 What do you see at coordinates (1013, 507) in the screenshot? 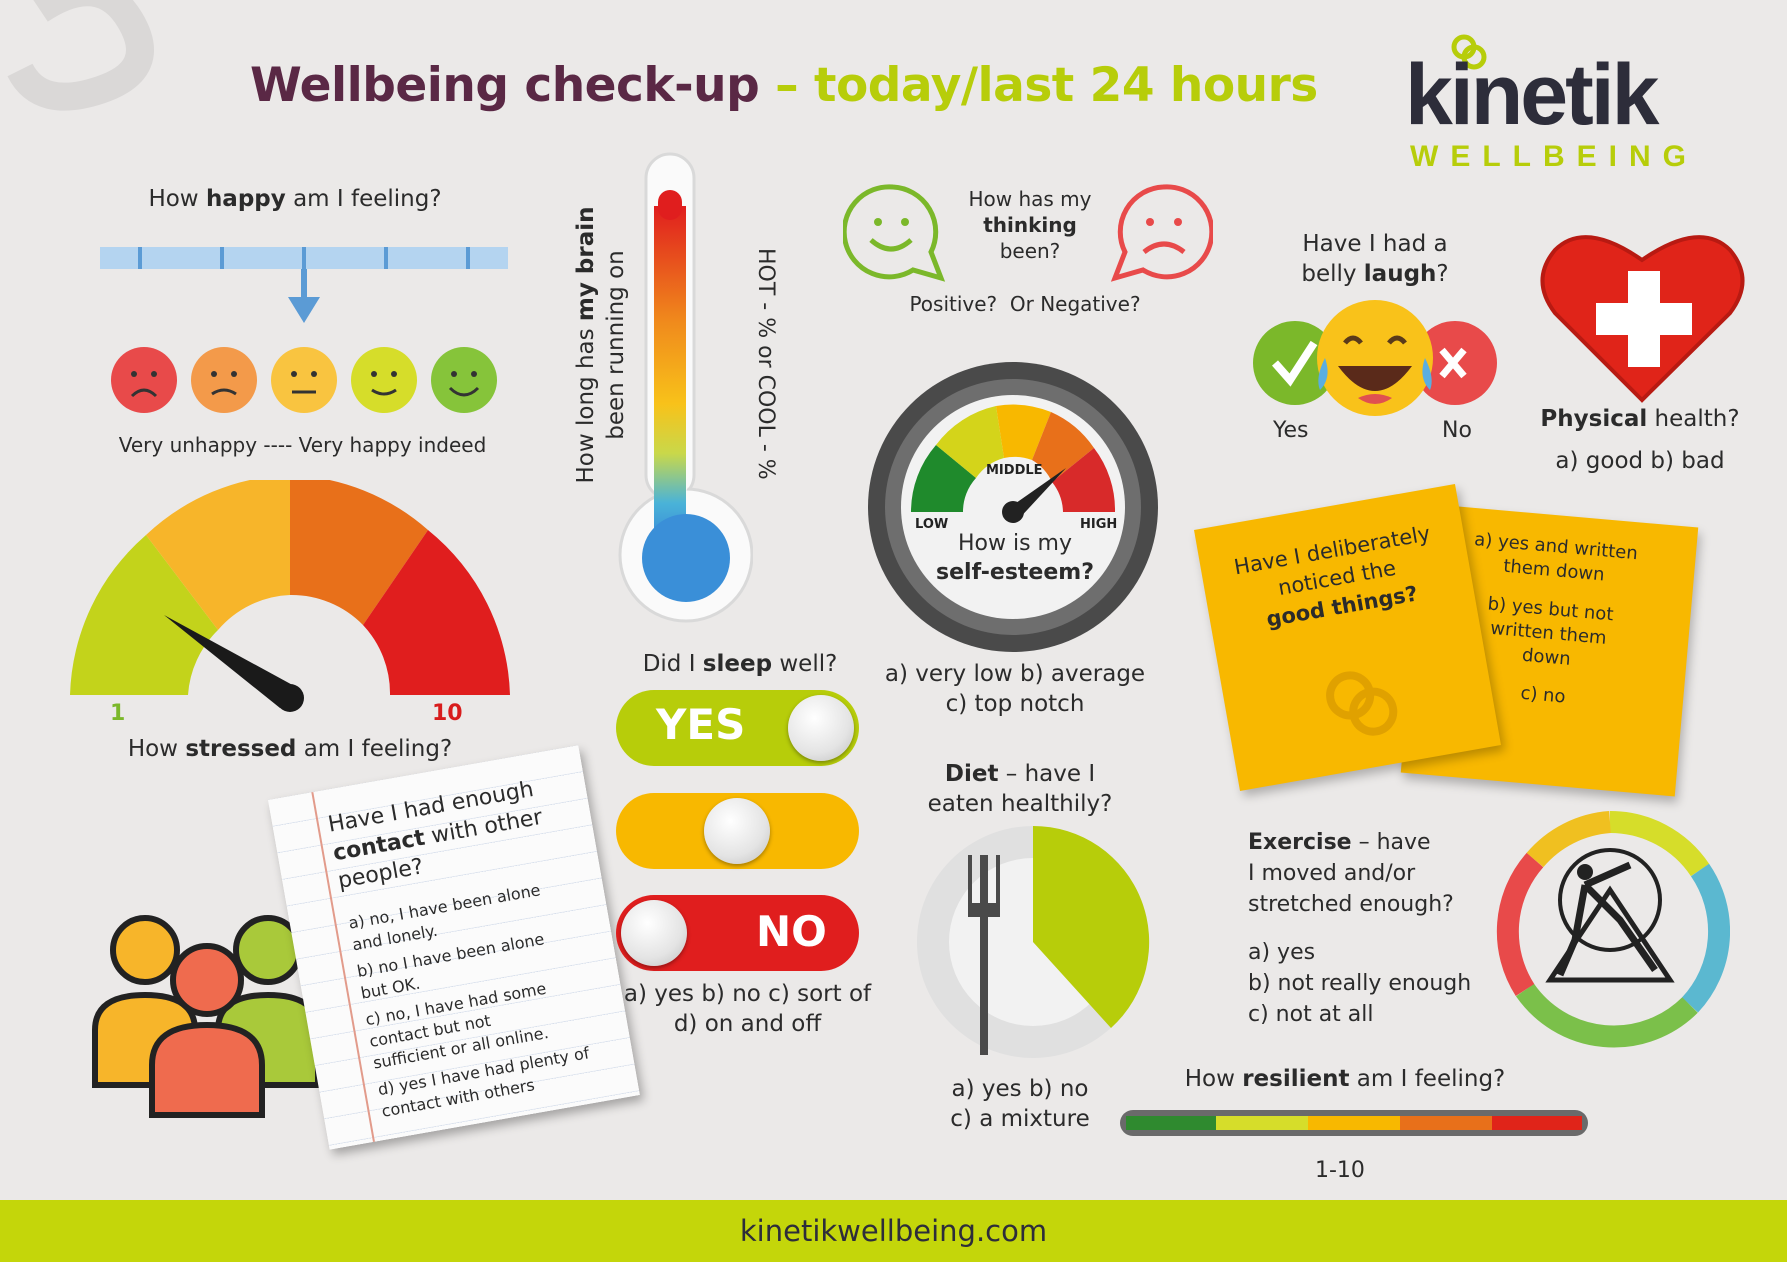
I see `self-esteem-gauge: LOW MIDDLE HIGH` at bounding box center [1013, 507].